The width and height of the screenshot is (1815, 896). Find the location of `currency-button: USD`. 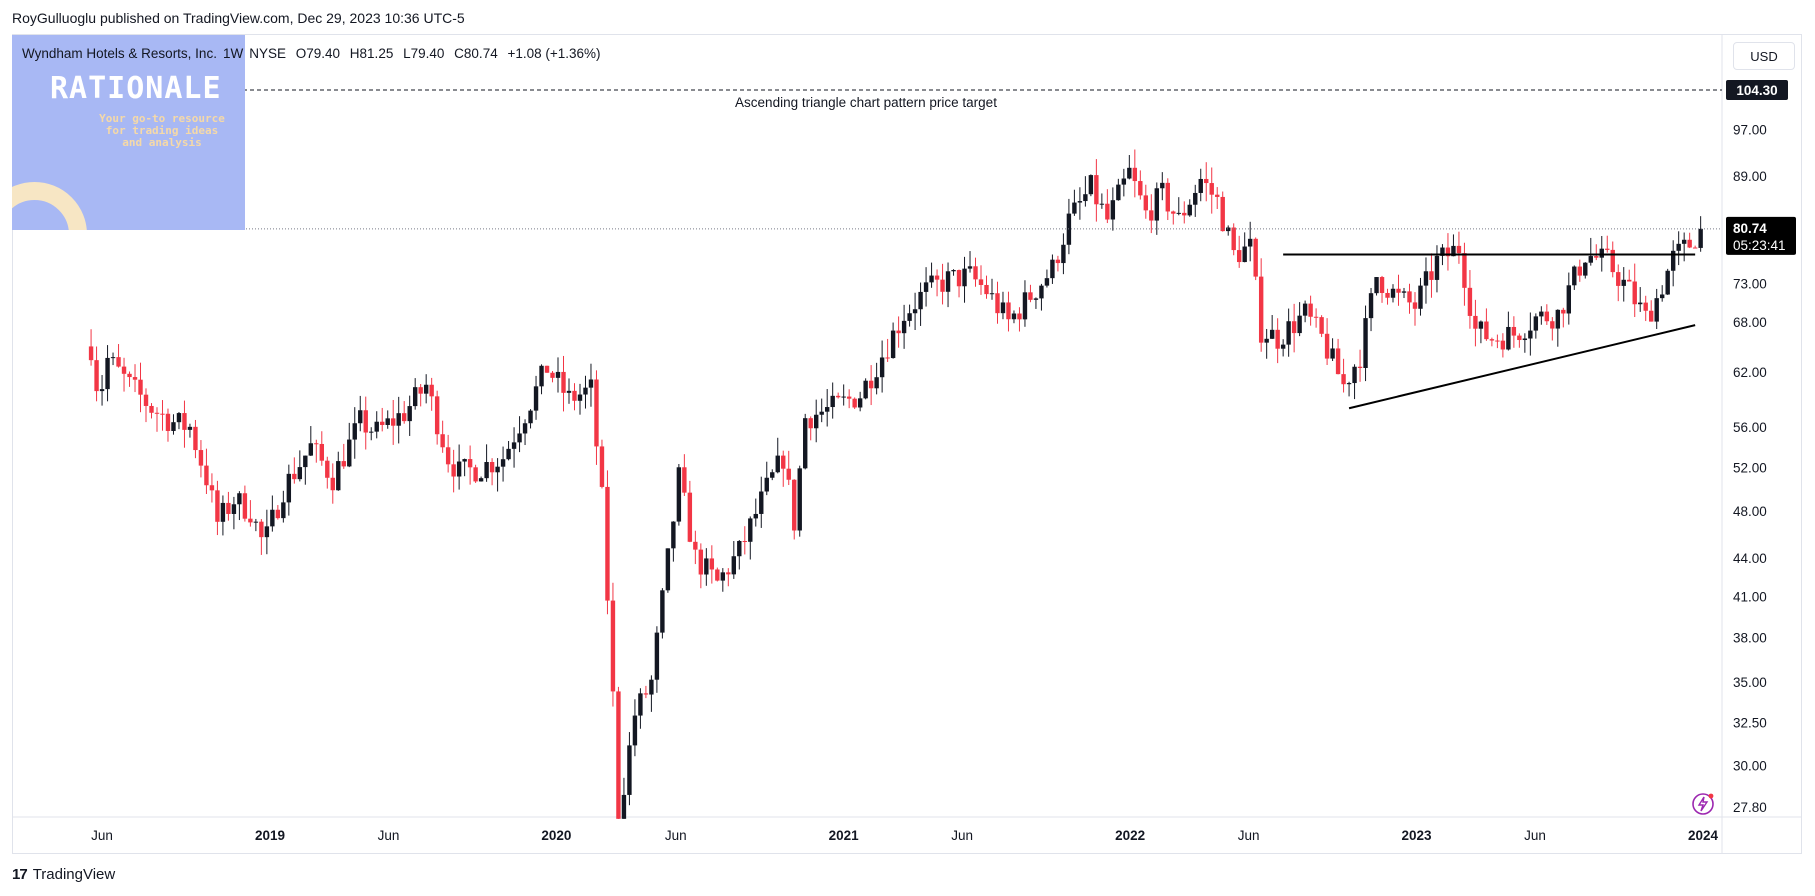

currency-button: USD is located at coordinates (1764, 56).